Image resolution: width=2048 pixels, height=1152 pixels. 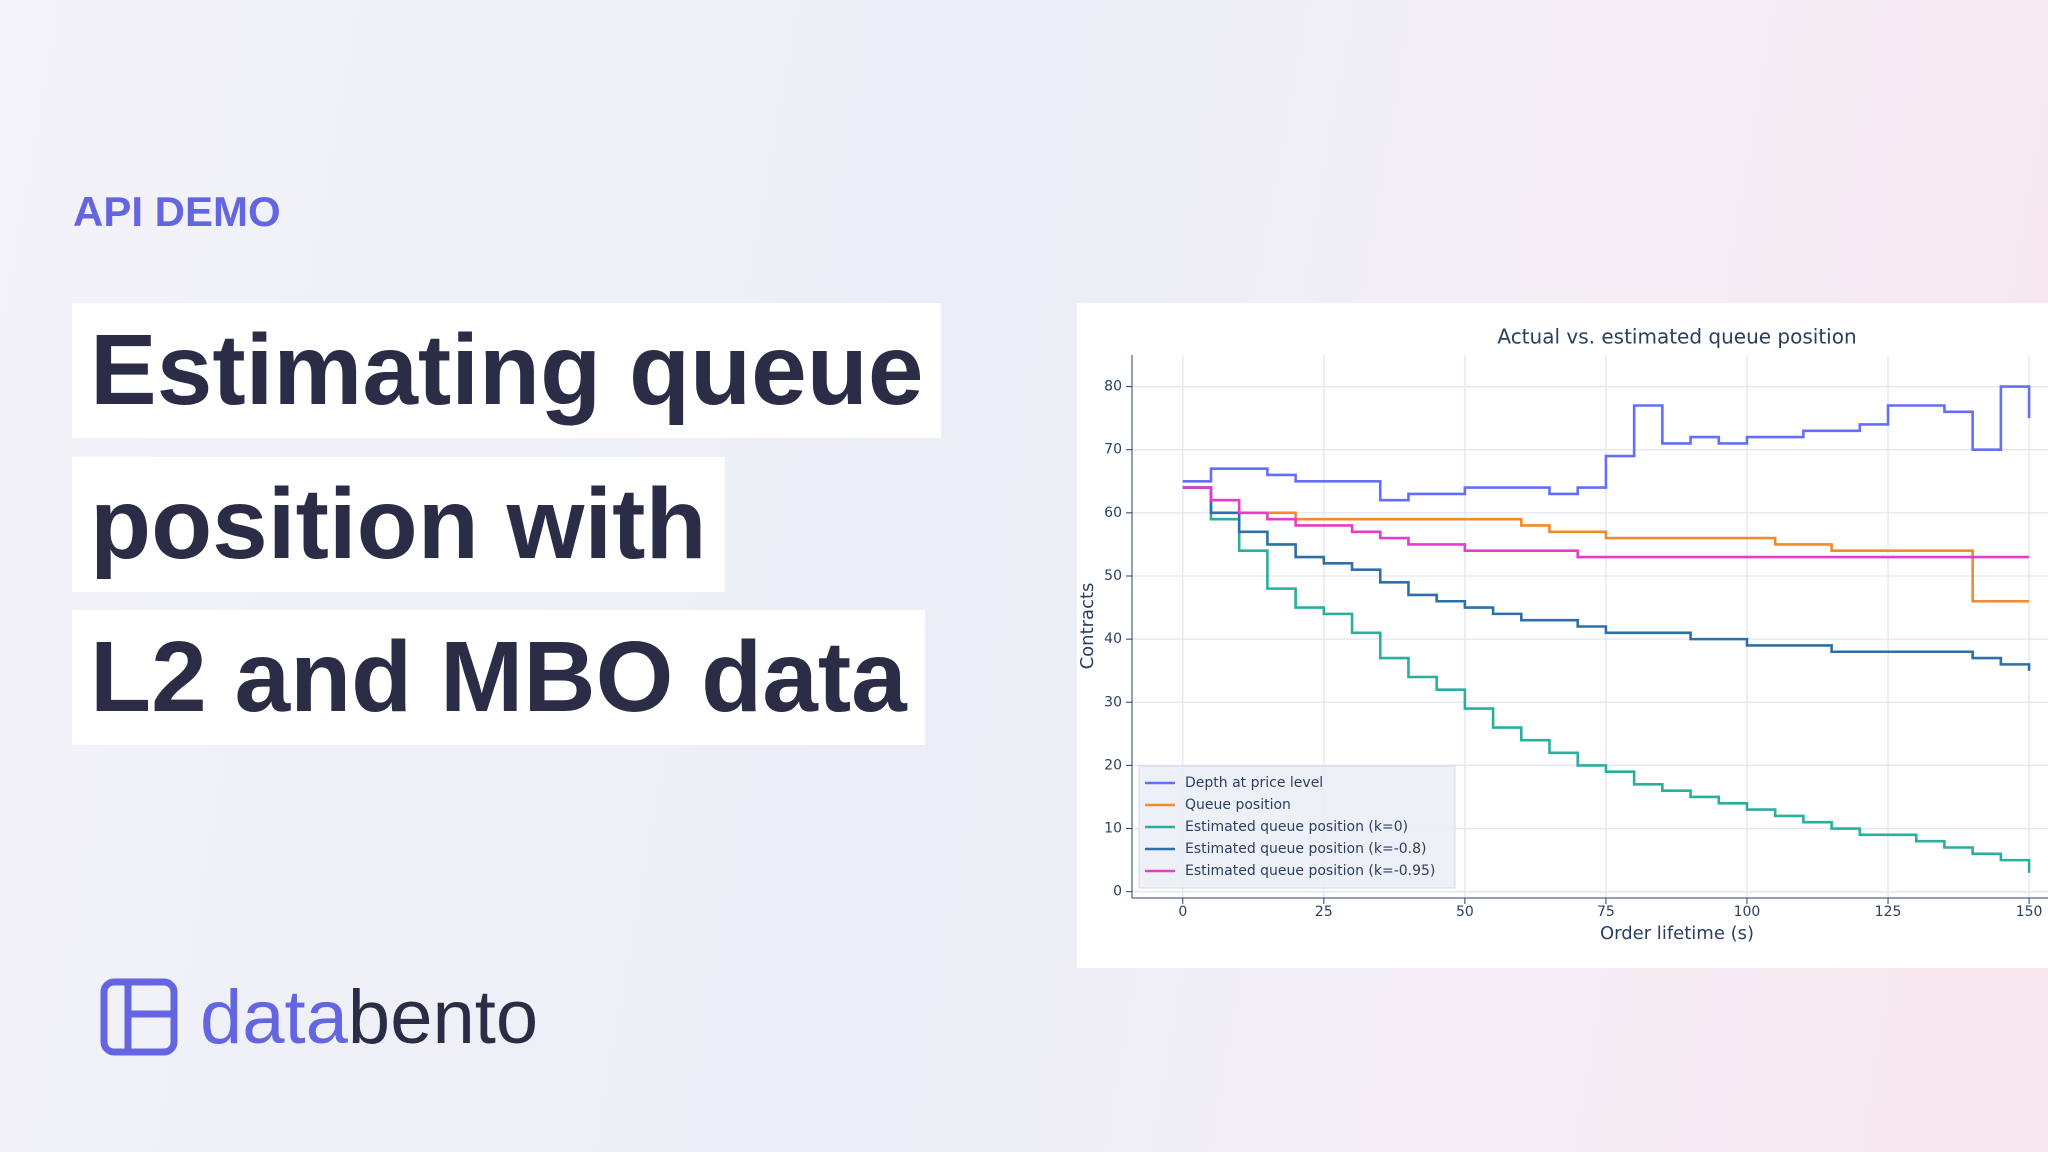 I want to click on y-tick-label: 20, so click(x=1113, y=765).